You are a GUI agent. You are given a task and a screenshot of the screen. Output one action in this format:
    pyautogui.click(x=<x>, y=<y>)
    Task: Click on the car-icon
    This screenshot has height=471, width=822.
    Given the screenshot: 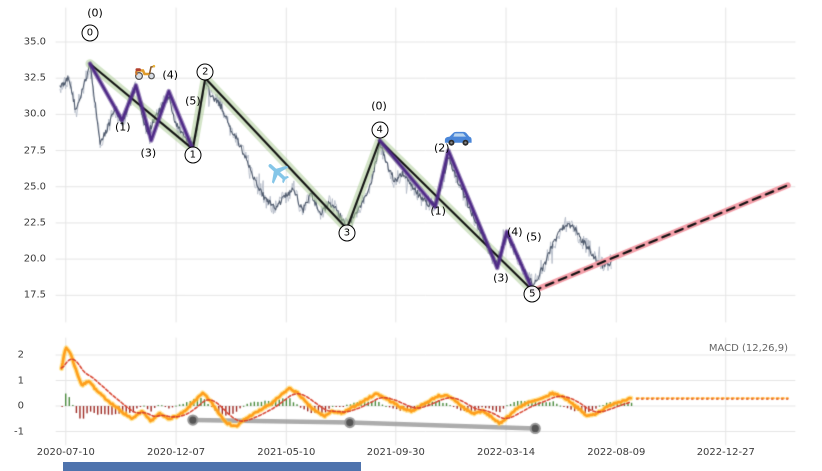 What is the action you would take?
    pyautogui.click(x=458, y=137)
    